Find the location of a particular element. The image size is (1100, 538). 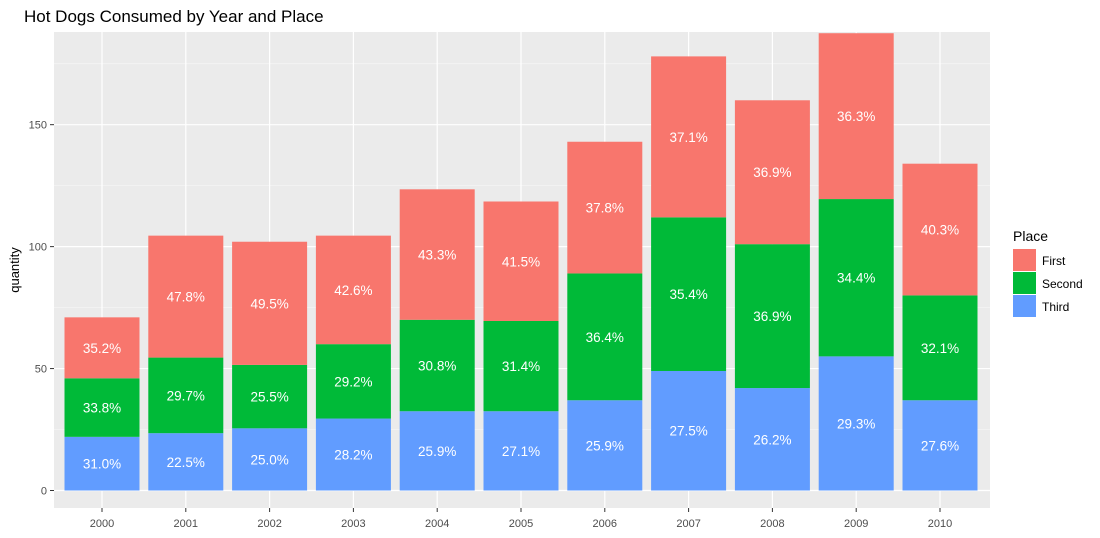

bar-first-2001 is located at coordinates (186, 296).